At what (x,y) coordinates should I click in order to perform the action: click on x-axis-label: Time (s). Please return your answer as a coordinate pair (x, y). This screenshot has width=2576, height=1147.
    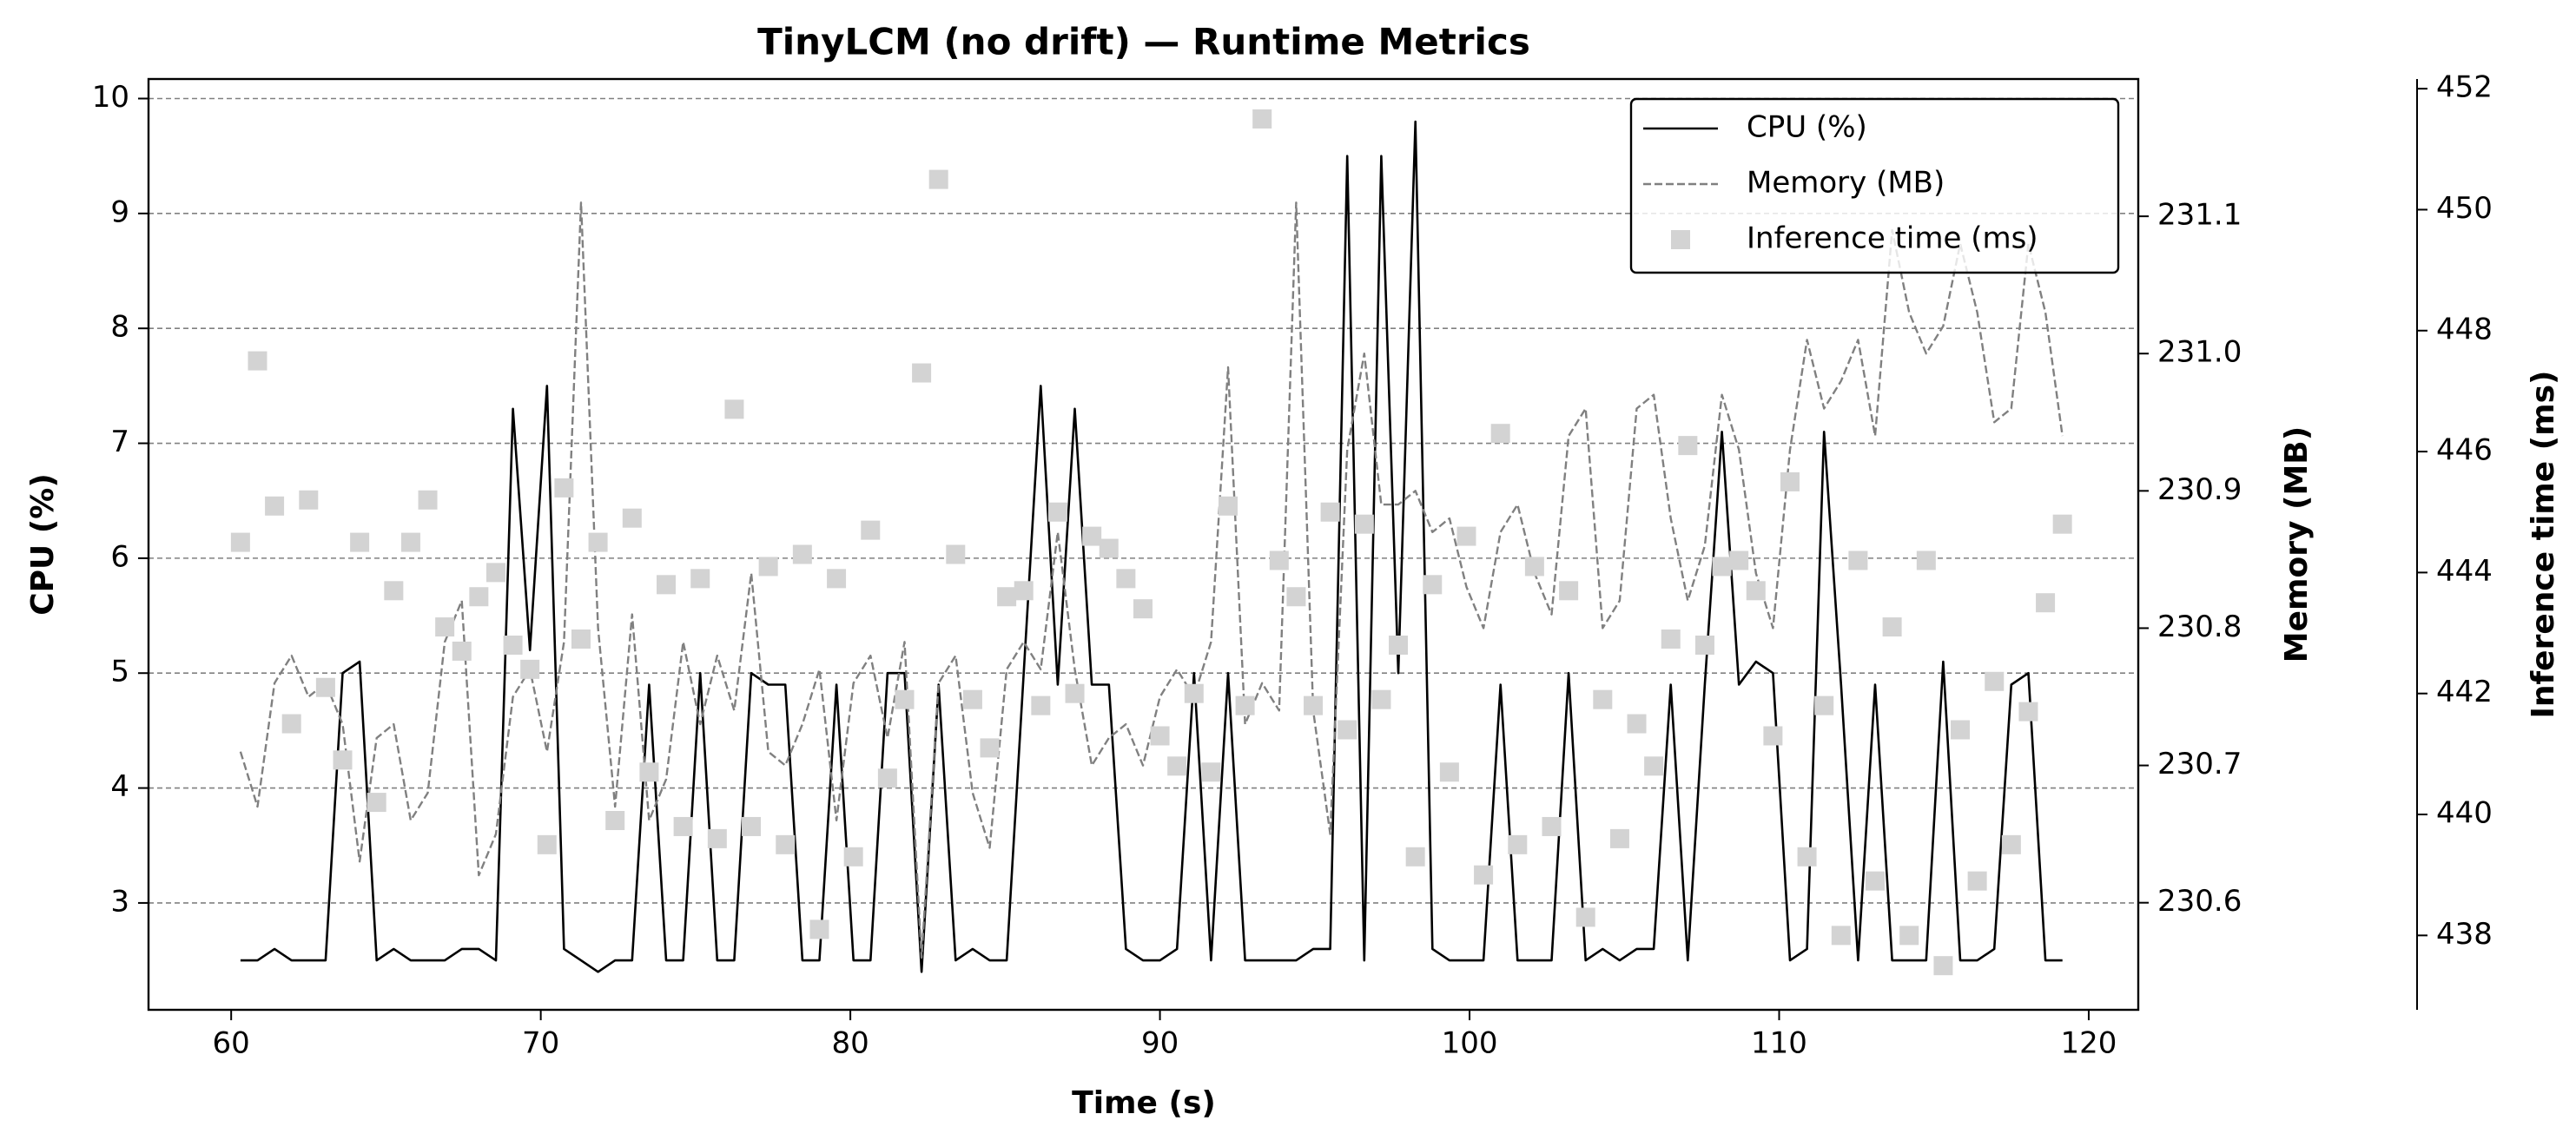
    Looking at the image, I should click on (1144, 1103).